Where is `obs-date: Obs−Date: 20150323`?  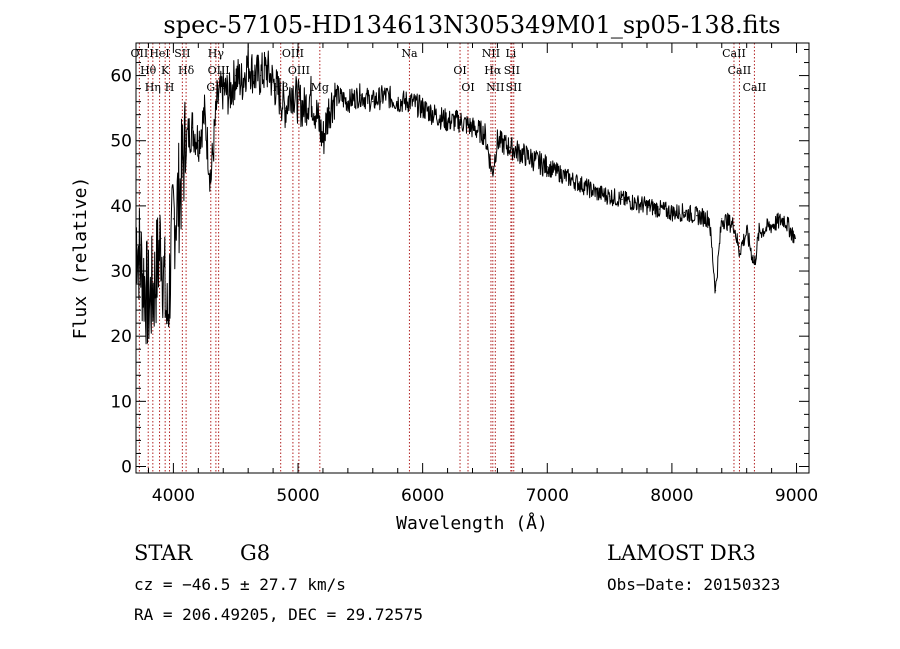
obs-date: Obs−Date: 20150323 is located at coordinates (693, 584).